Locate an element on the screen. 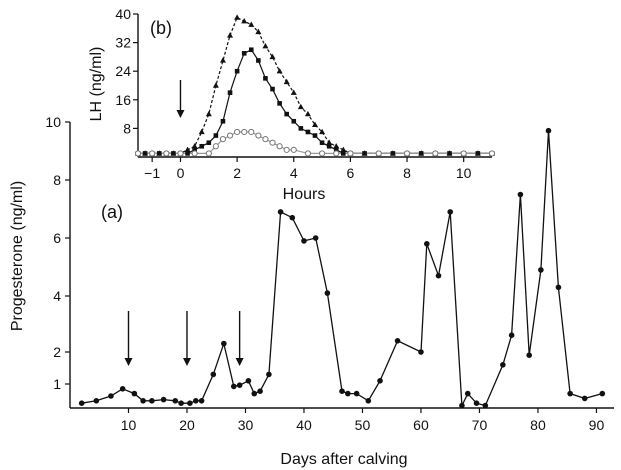 This screenshot has height=470, width=621. panel-a-y-tick-label: 10 is located at coordinates (53, 122).